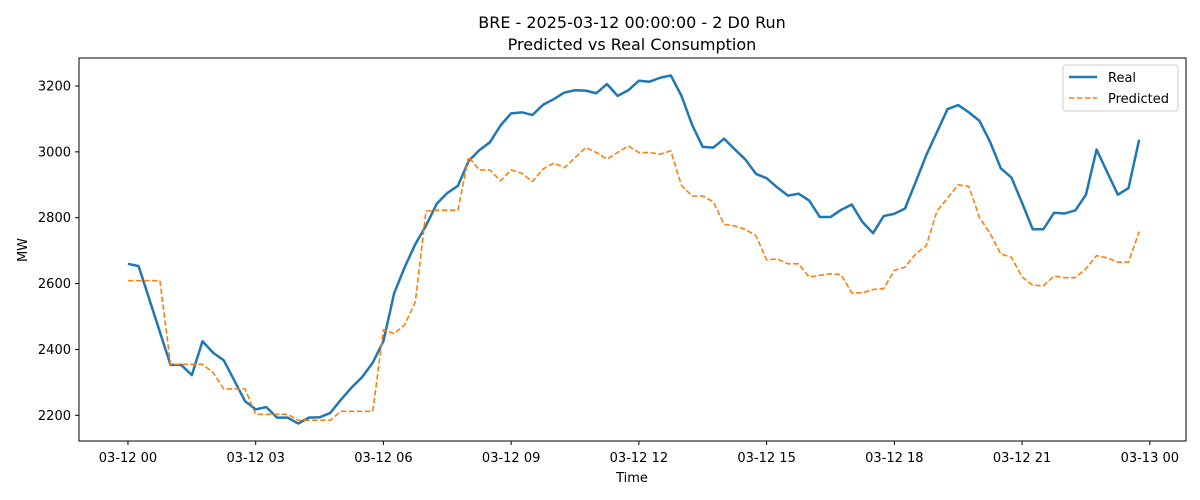  Describe the element at coordinates (639, 458) in the screenshot. I see `x-tick-label: 03-12 12` at that location.